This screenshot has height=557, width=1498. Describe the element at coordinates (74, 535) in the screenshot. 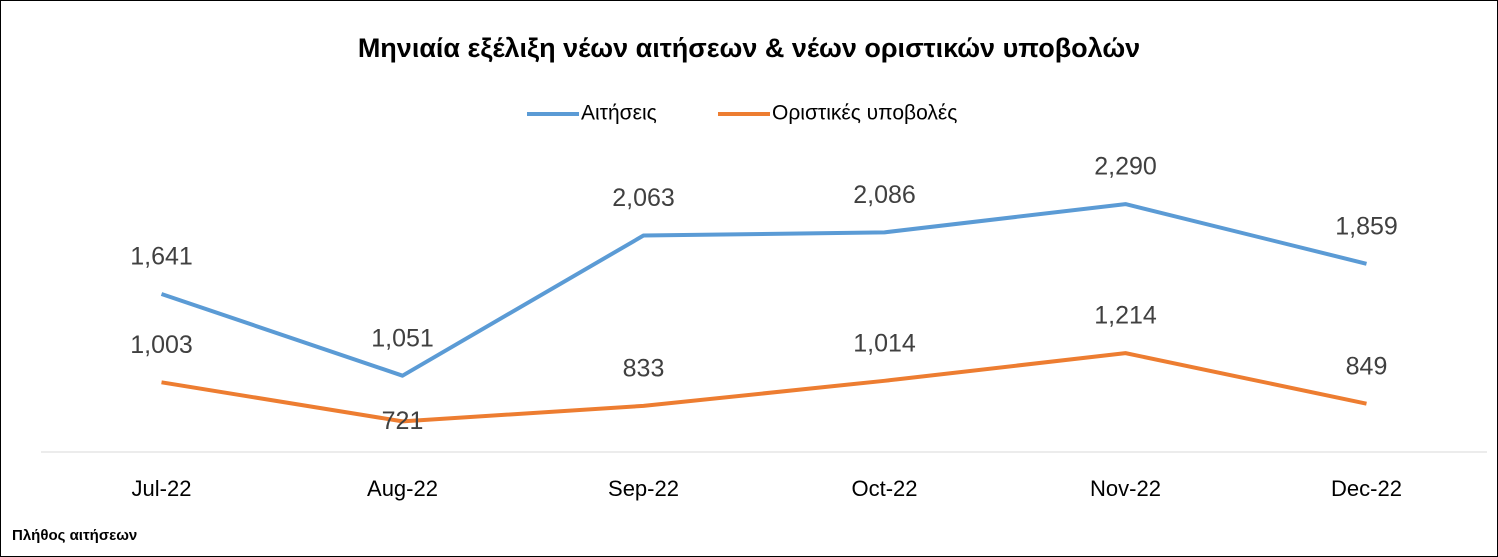

I see `footnote: Πλήθος αιτήσεων` at that location.